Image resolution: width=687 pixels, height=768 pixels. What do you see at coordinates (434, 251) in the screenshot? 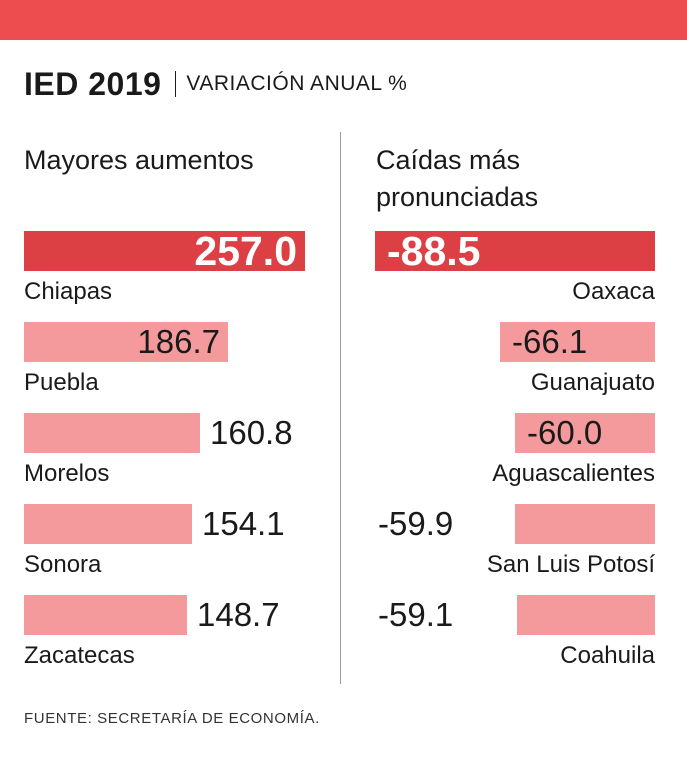
I see `decrease-value-label: -88.5` at bounding box center [434, 251].